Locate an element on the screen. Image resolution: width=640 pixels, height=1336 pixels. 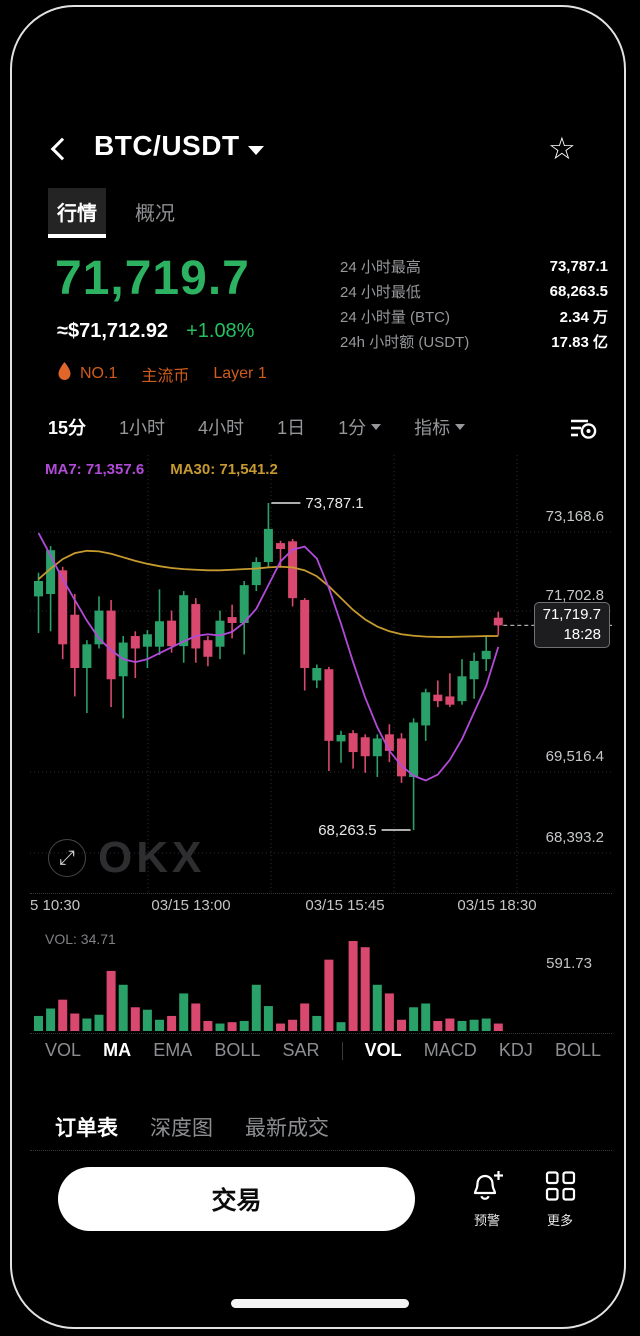
more-button: 更多 is located at coordinates (560, 1199).